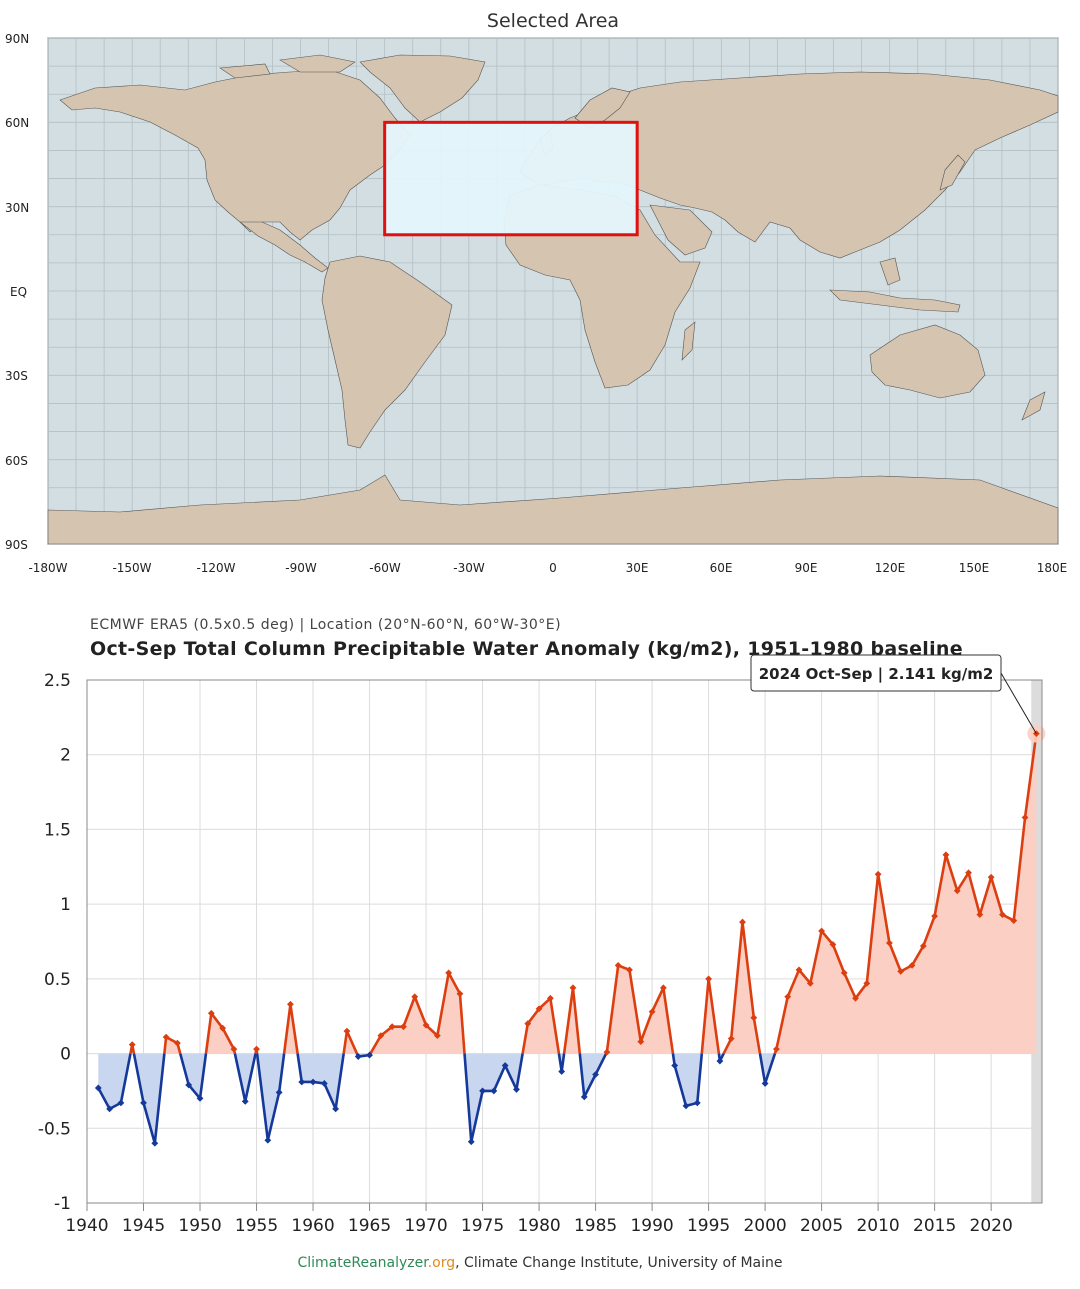  Describe the element at coordinates (369, 1226) in the screenshot. I see `x-tick-label: 1965` at that location.